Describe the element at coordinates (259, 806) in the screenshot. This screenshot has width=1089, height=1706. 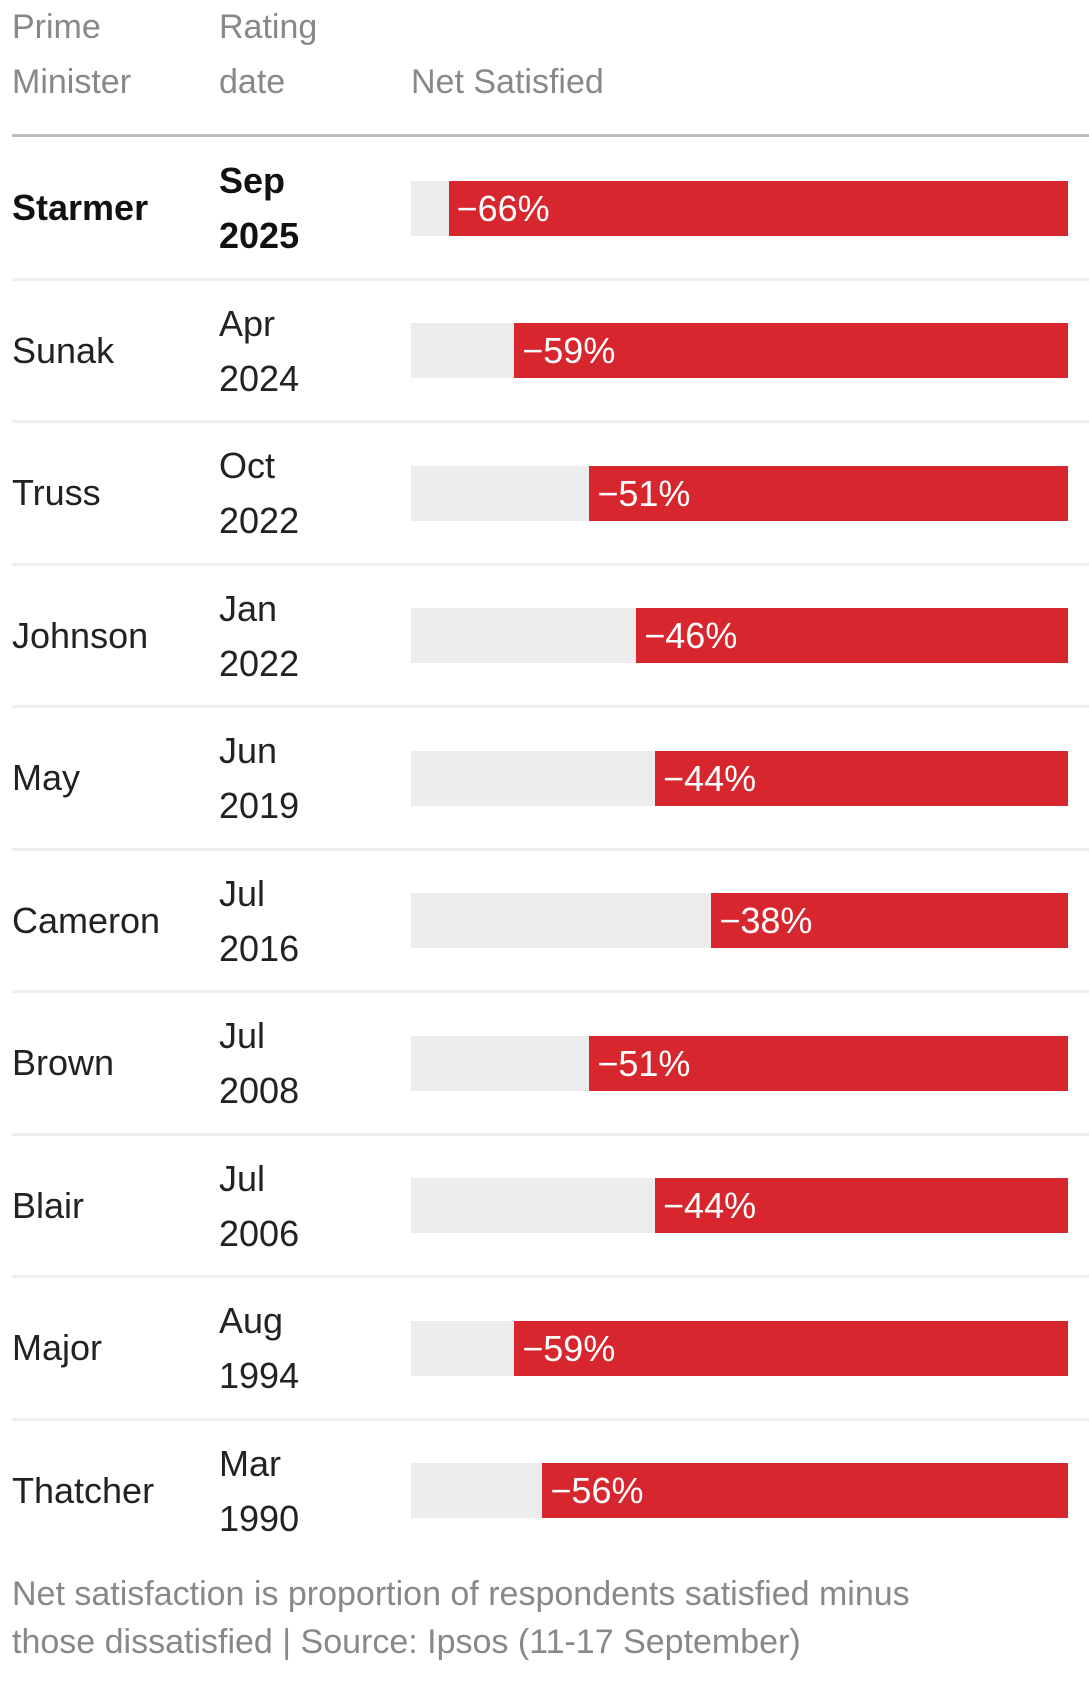
I see `rating-year: 2019` at that location.